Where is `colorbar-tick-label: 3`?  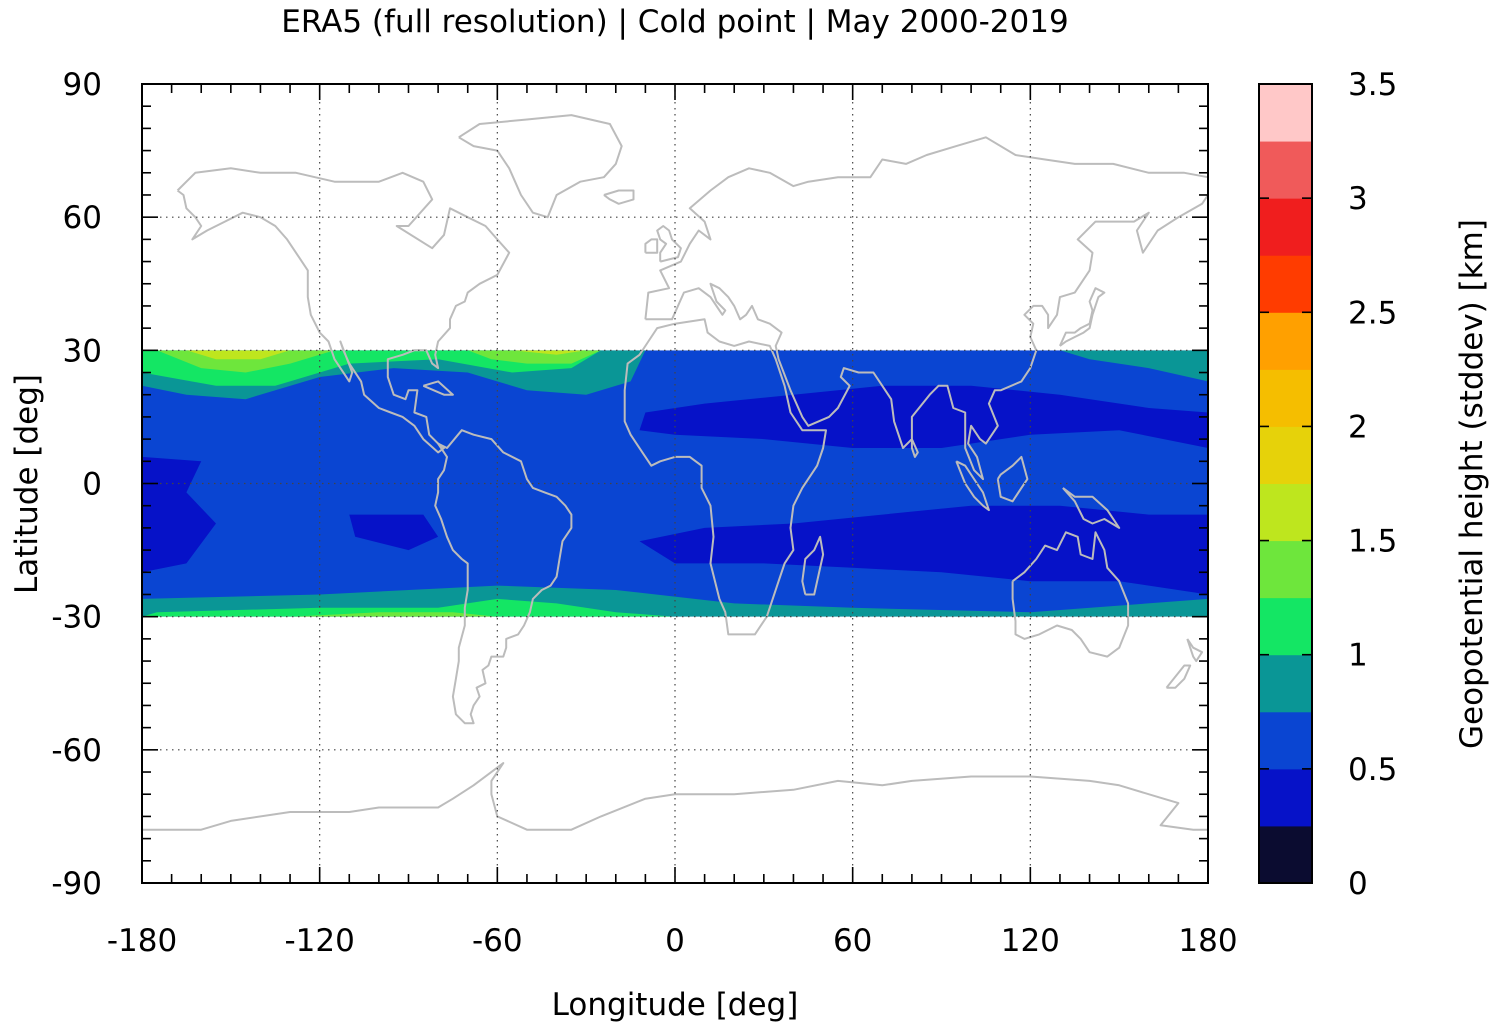
colorbar-tick-label: 3 is located at coordinates (1358, 199).